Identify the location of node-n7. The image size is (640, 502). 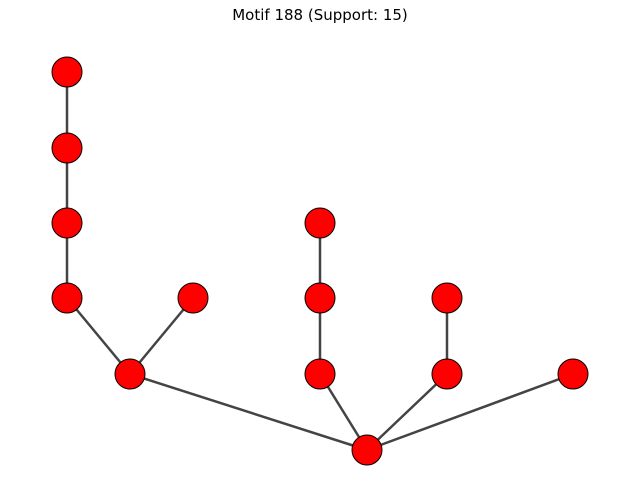
(320, 223).